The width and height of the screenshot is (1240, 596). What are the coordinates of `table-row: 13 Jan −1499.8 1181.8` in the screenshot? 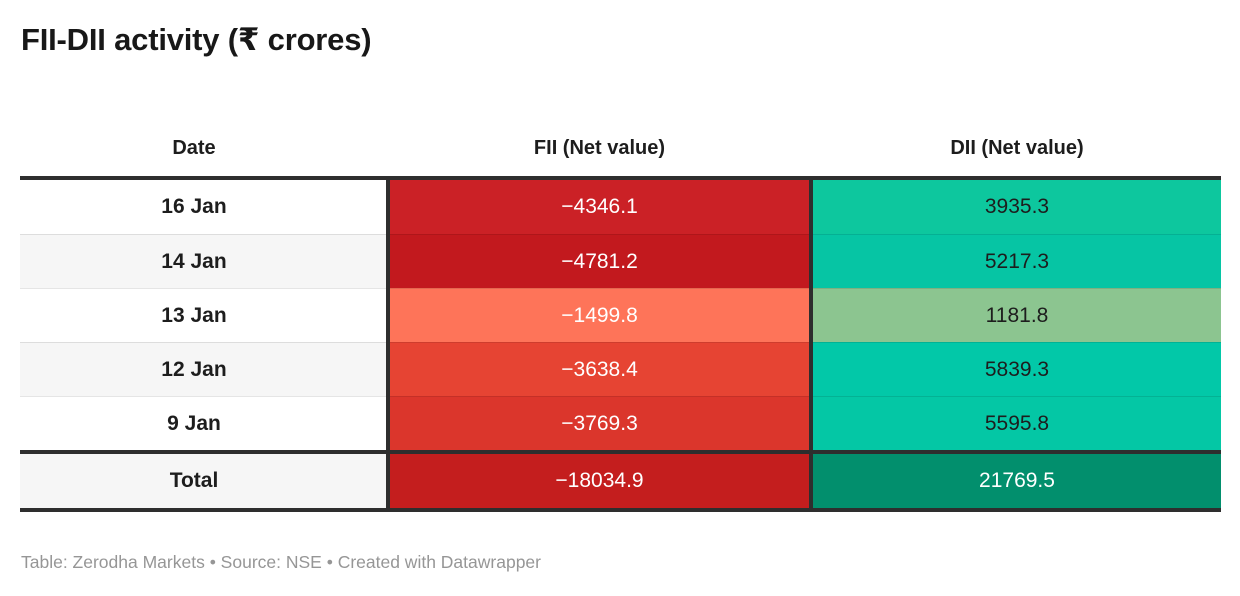 It's located at (620, 315).